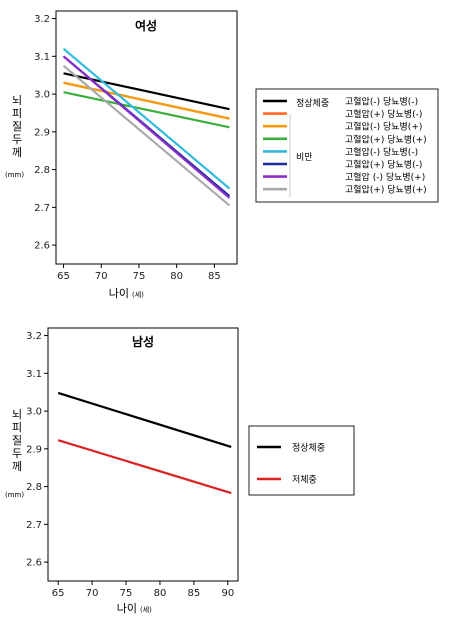 This screenshot has height=628, width=450. Describe the element at coordinates (385, 177) in the screenshot. I see `legend-label-6: 고혈압 (-) 당뇨병(+)` at that location.